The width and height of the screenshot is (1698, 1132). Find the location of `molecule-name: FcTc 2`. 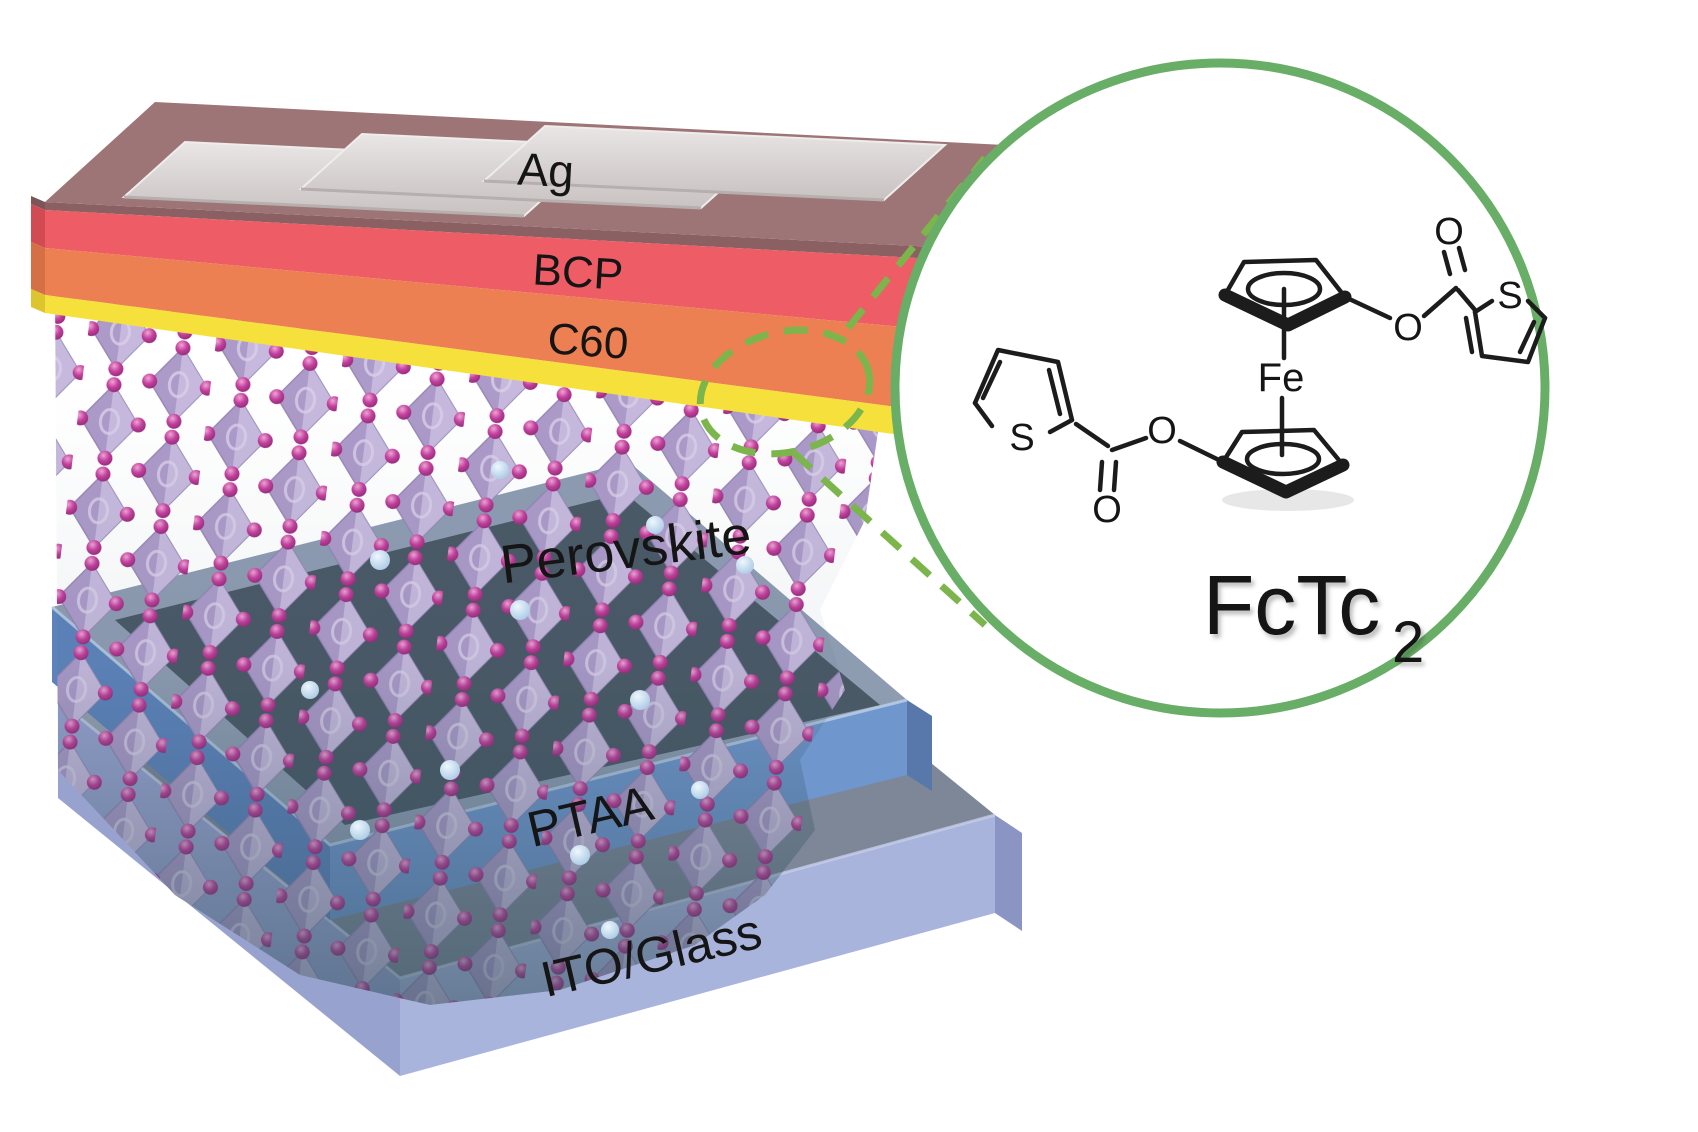

molecule-name: FcTc 2 is located at coordinates (1313, 616).